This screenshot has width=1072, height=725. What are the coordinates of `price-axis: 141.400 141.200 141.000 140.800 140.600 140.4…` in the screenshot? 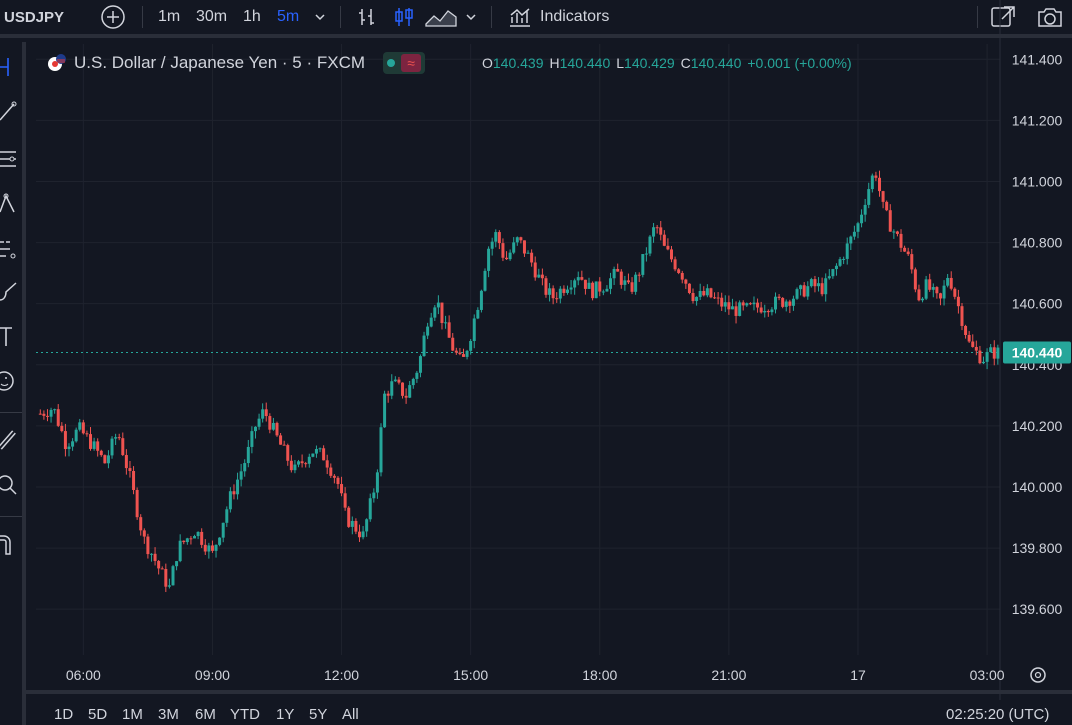 It's located at (1037, 334).